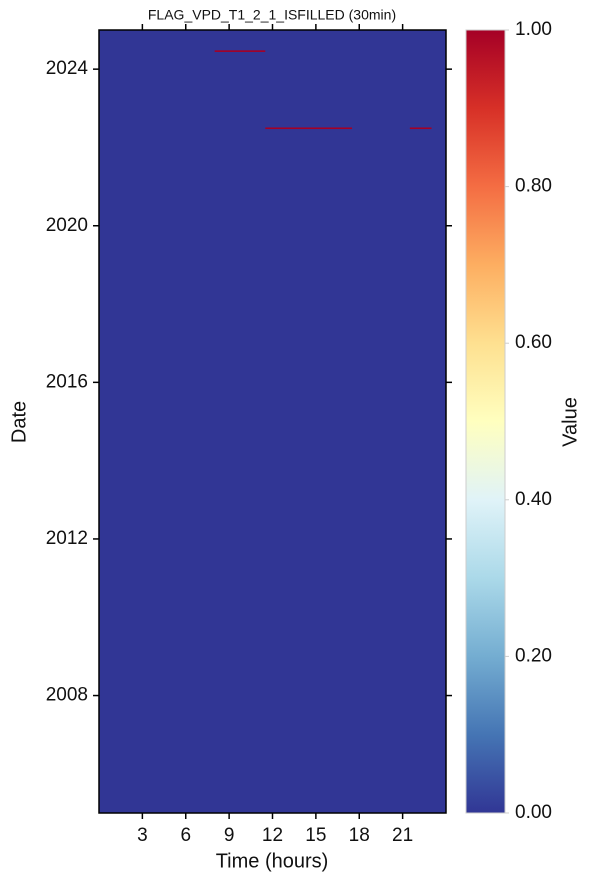  What do you see at coordinates (67, 225) in the screenshot?
I see `y-tick-label: 2020` at bounding box center [67, 225].